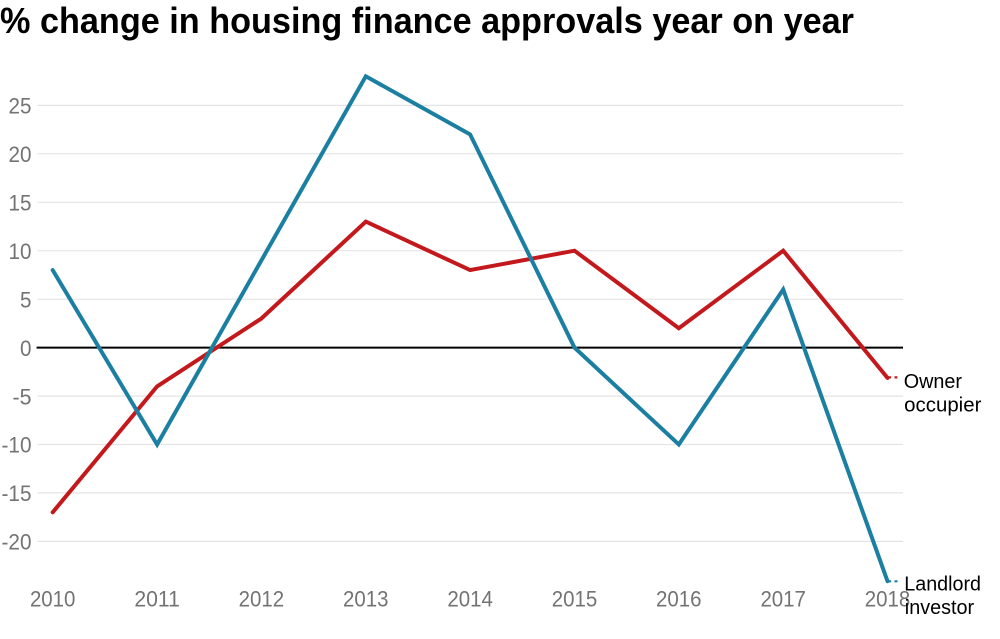  I want to click on svg-text: 2016, so click(679, 599).